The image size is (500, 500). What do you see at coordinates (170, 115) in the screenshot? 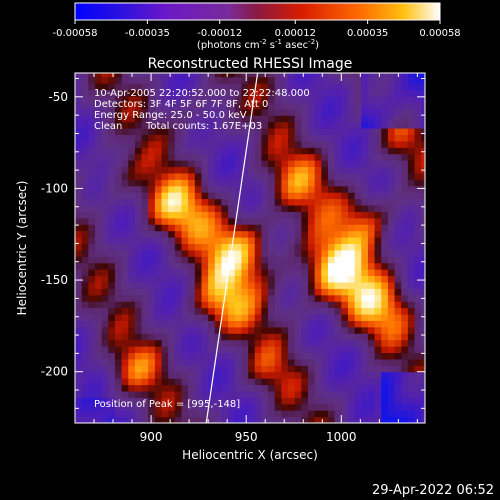
I see `annotation-energy-range: Energy Range: 25.0 - 50.0 keV` at bounding box center [170, 115].